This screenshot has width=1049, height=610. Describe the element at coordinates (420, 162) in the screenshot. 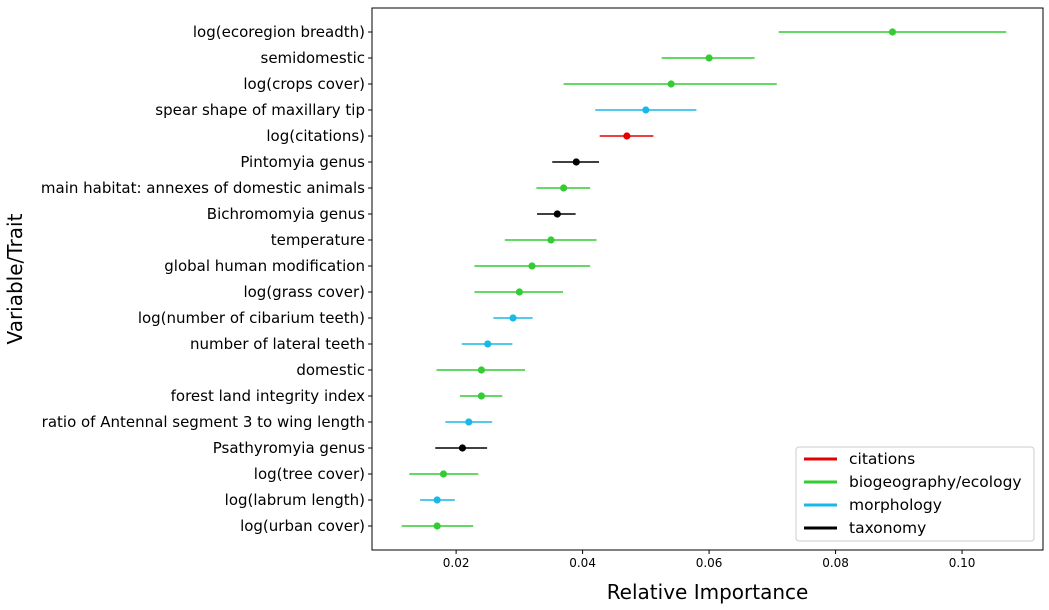

I see `data-row: Pintomyia genus` at that location.